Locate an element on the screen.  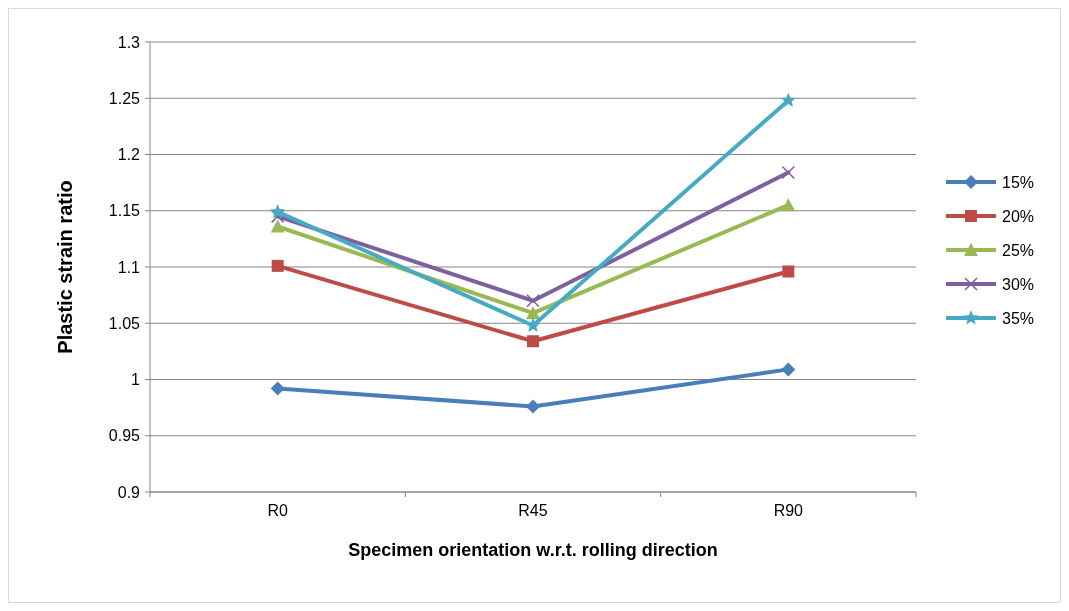
legend-label: 25% is located at coordinates (1018, 250).